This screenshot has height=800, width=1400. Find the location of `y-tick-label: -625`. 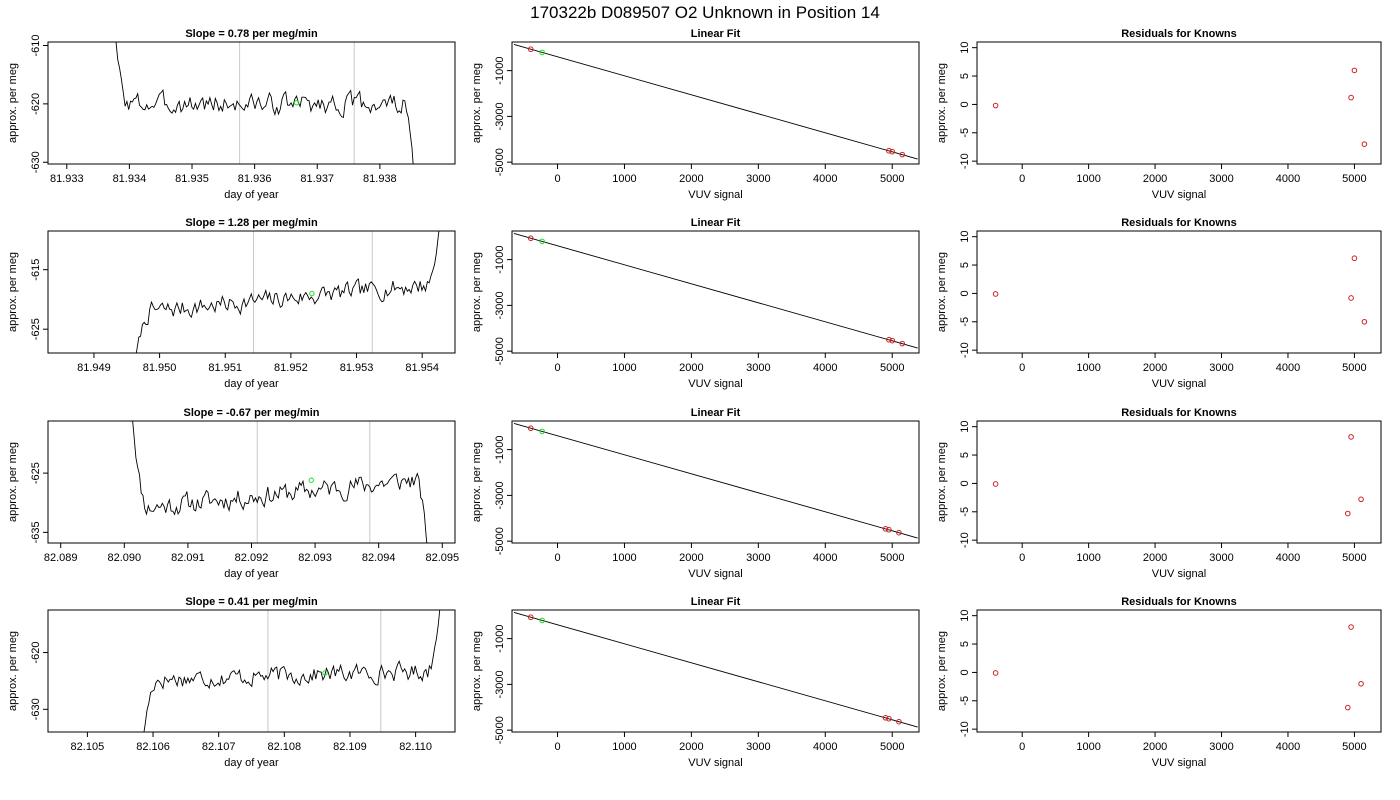

y-tick-label: -625 is located at coordinates (36, 473).